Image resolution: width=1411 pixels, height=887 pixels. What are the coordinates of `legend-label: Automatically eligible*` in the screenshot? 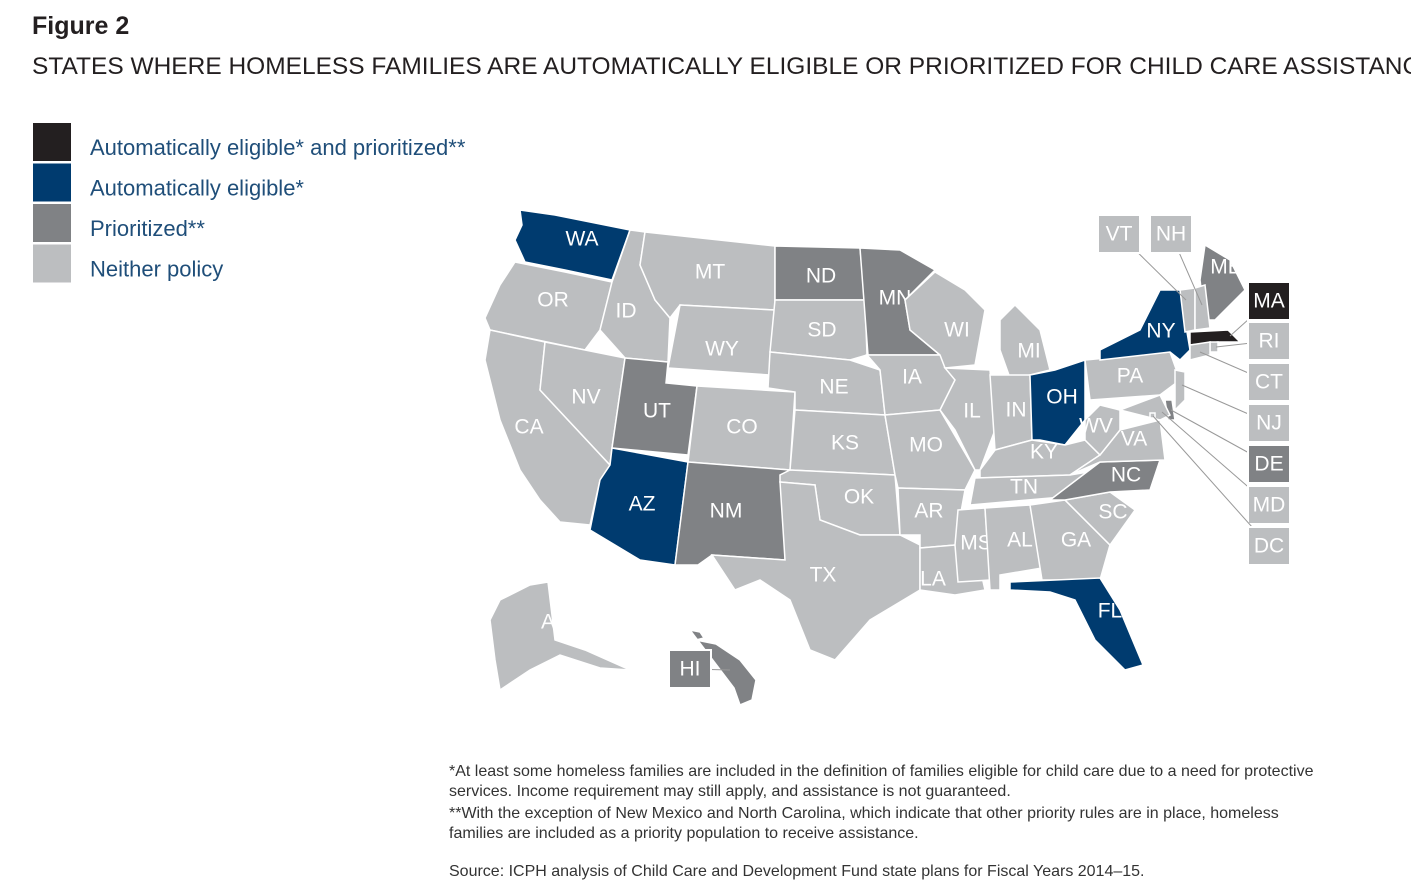 It's located at (197, 187).